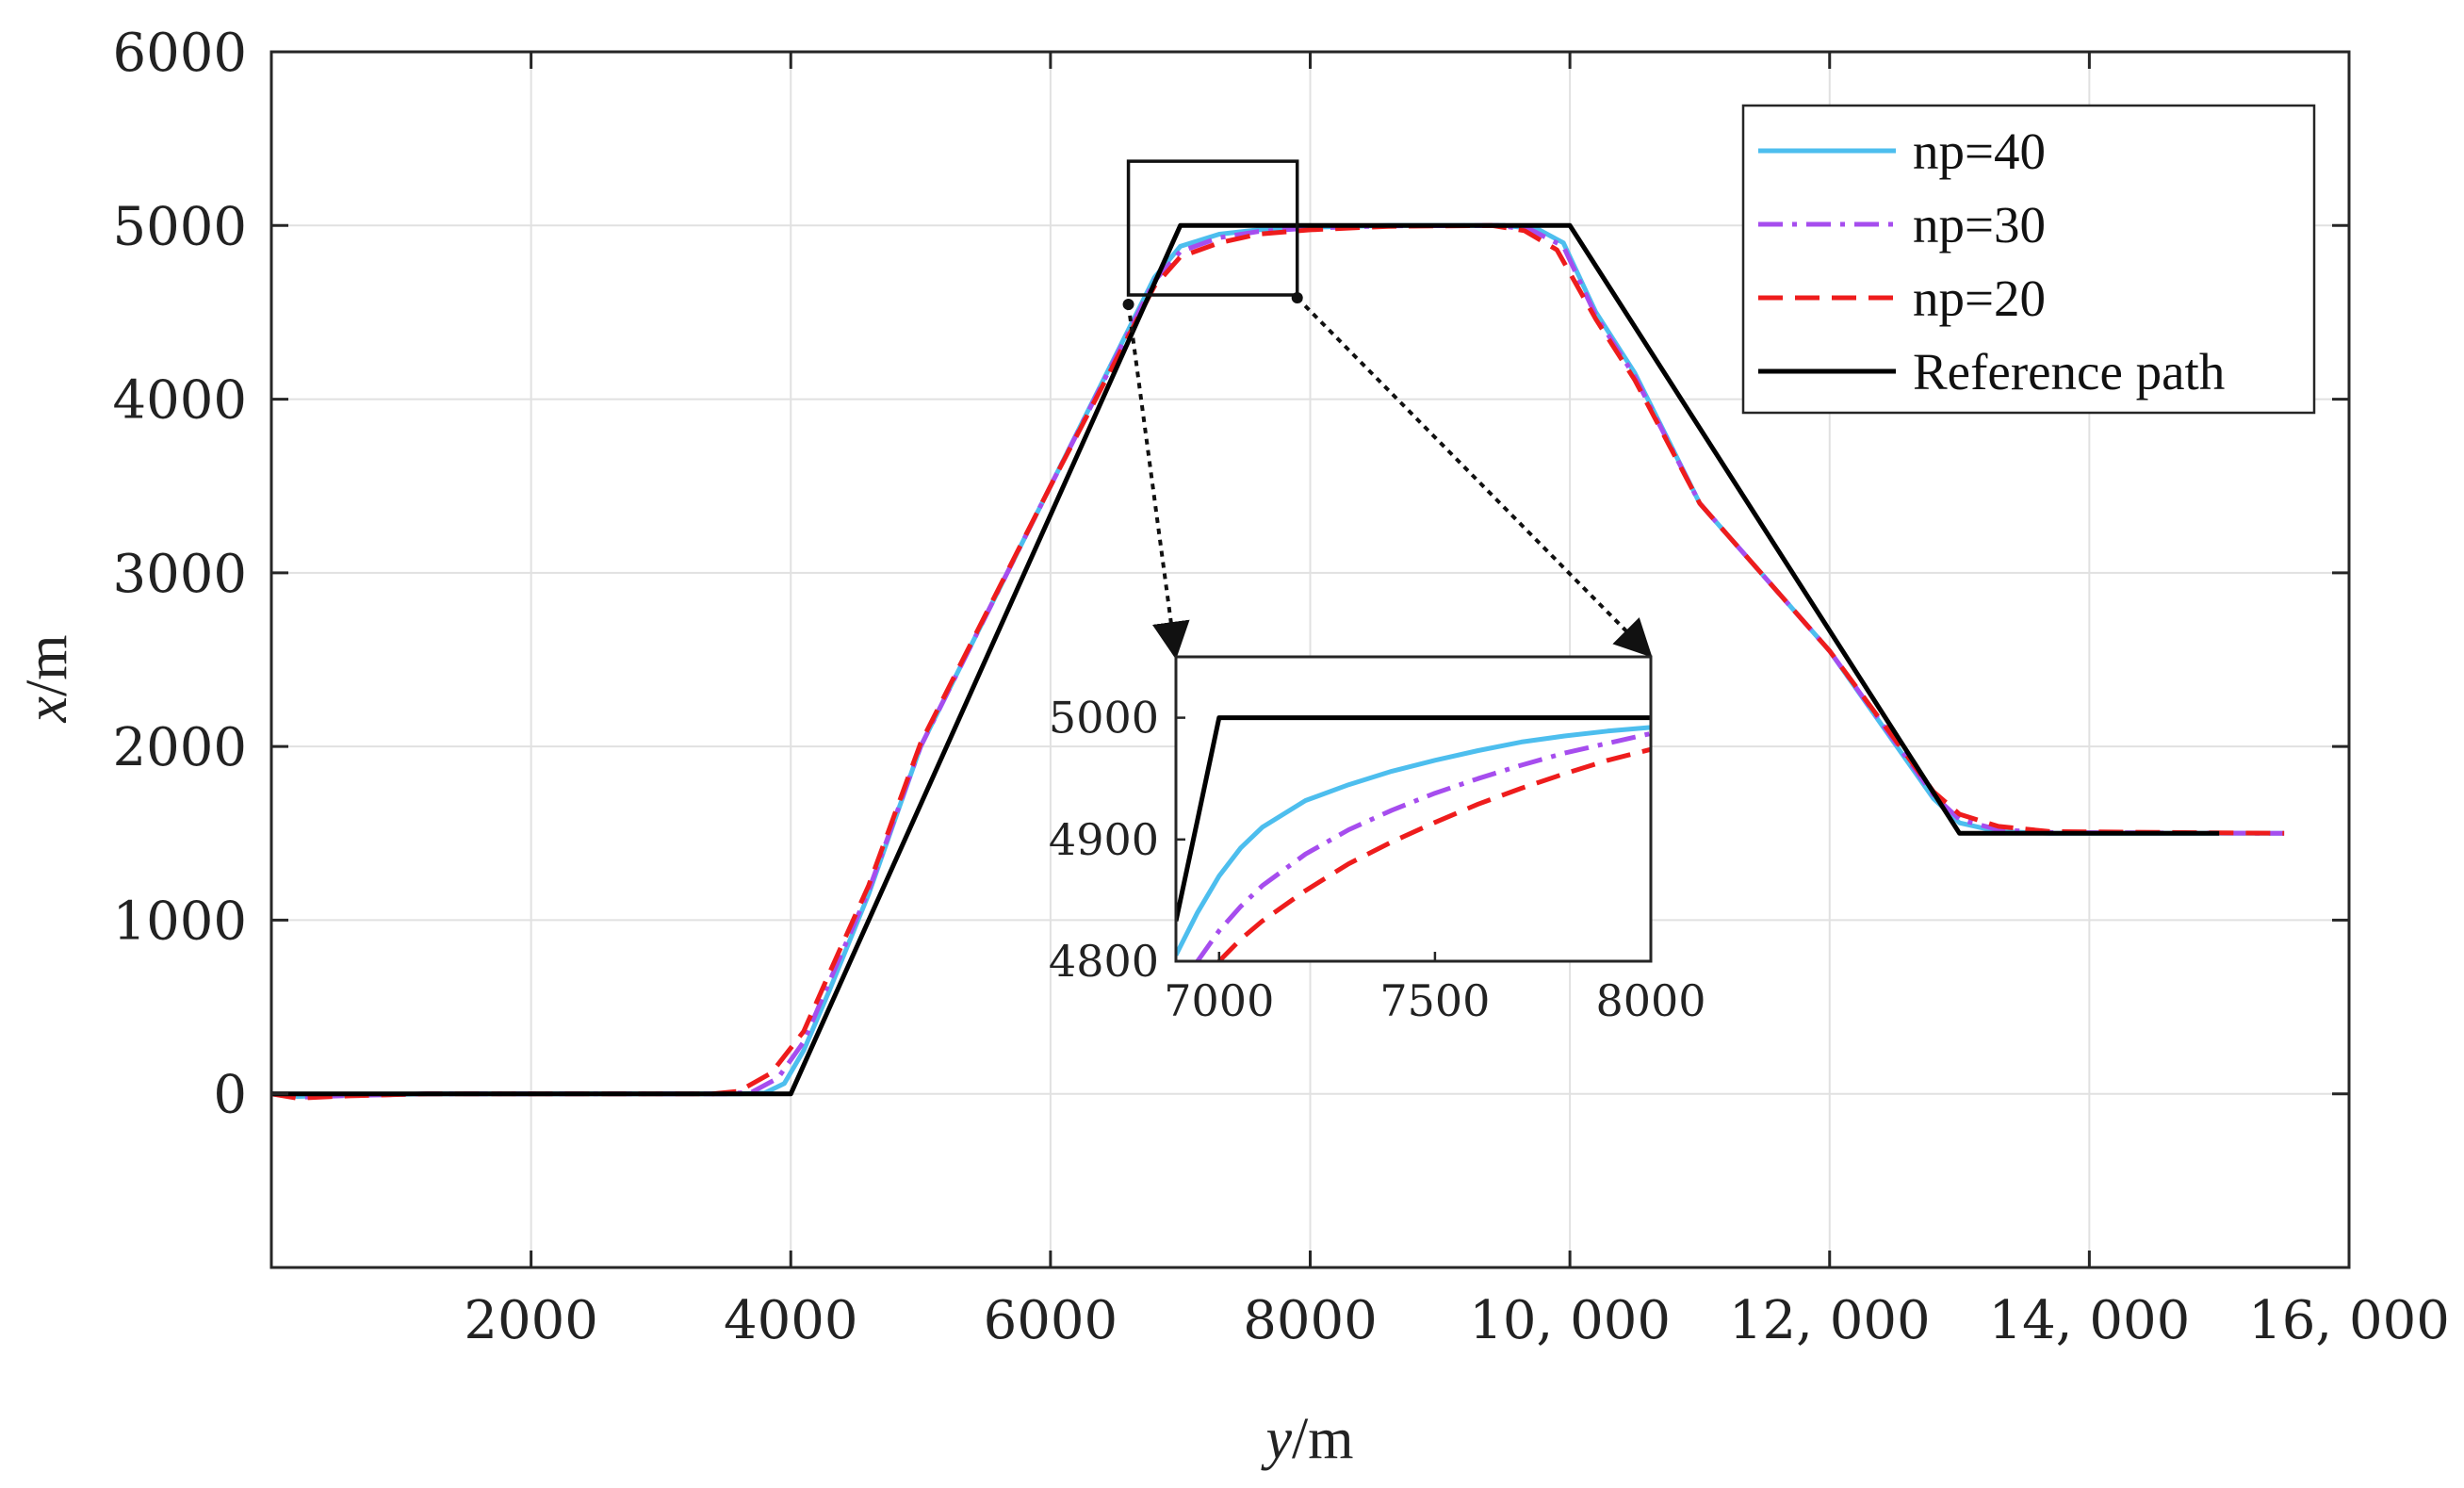 The image size is (2464, 1488). What do you see at coordinates (2090, 1320) in the screenshot?
I see `x-tick-label: 14, 000` at bounding box center [2090, 1320].